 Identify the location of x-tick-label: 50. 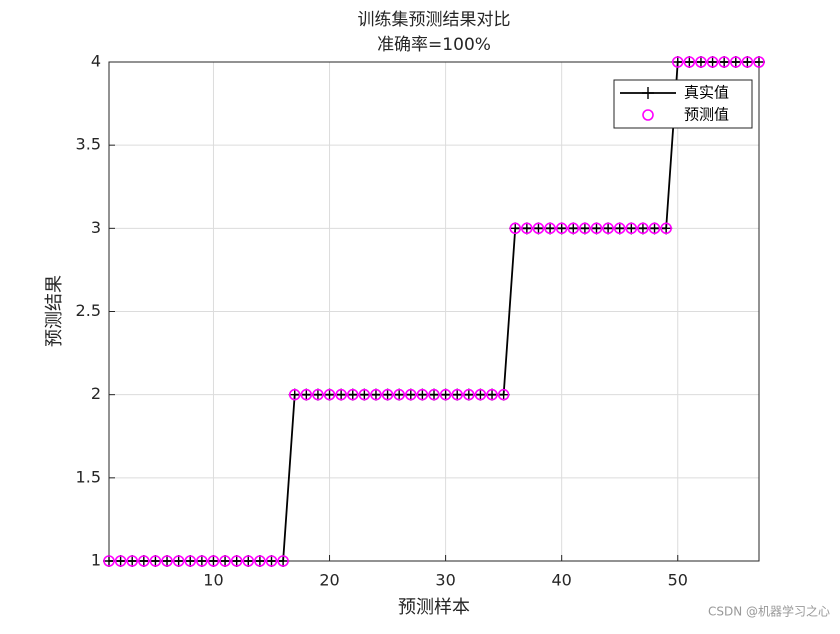
(678, 580).